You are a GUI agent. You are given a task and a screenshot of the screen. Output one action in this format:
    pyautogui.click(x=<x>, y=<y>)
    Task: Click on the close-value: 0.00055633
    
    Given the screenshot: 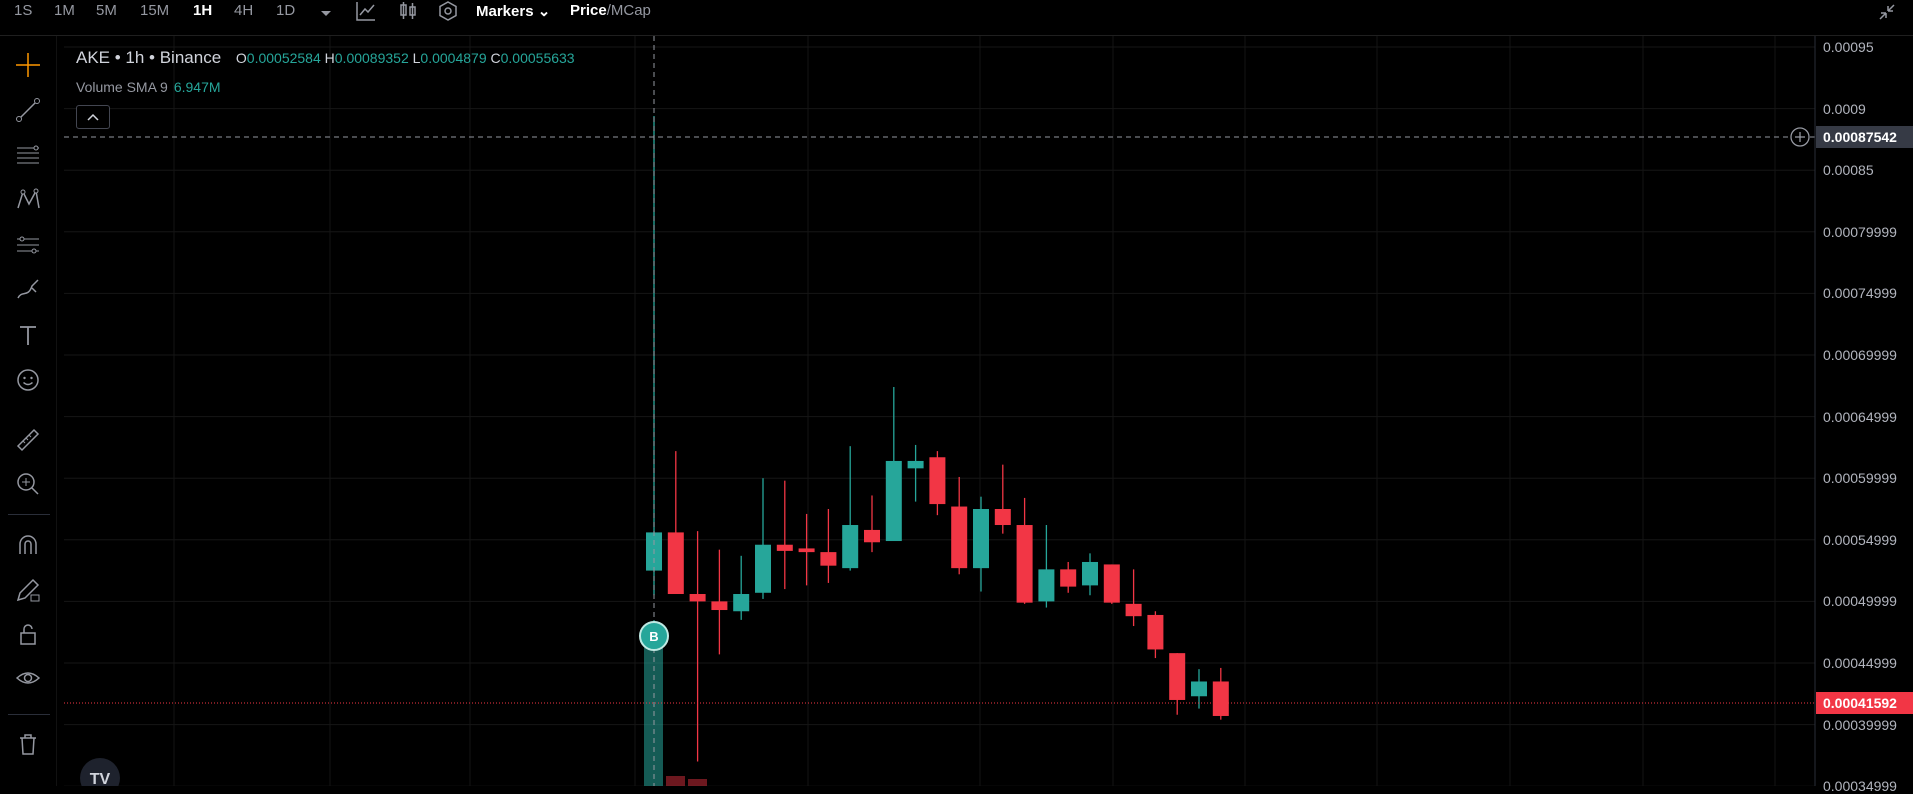 What is the action you would take?
    pyautogui.click(x=537, y=58)
    